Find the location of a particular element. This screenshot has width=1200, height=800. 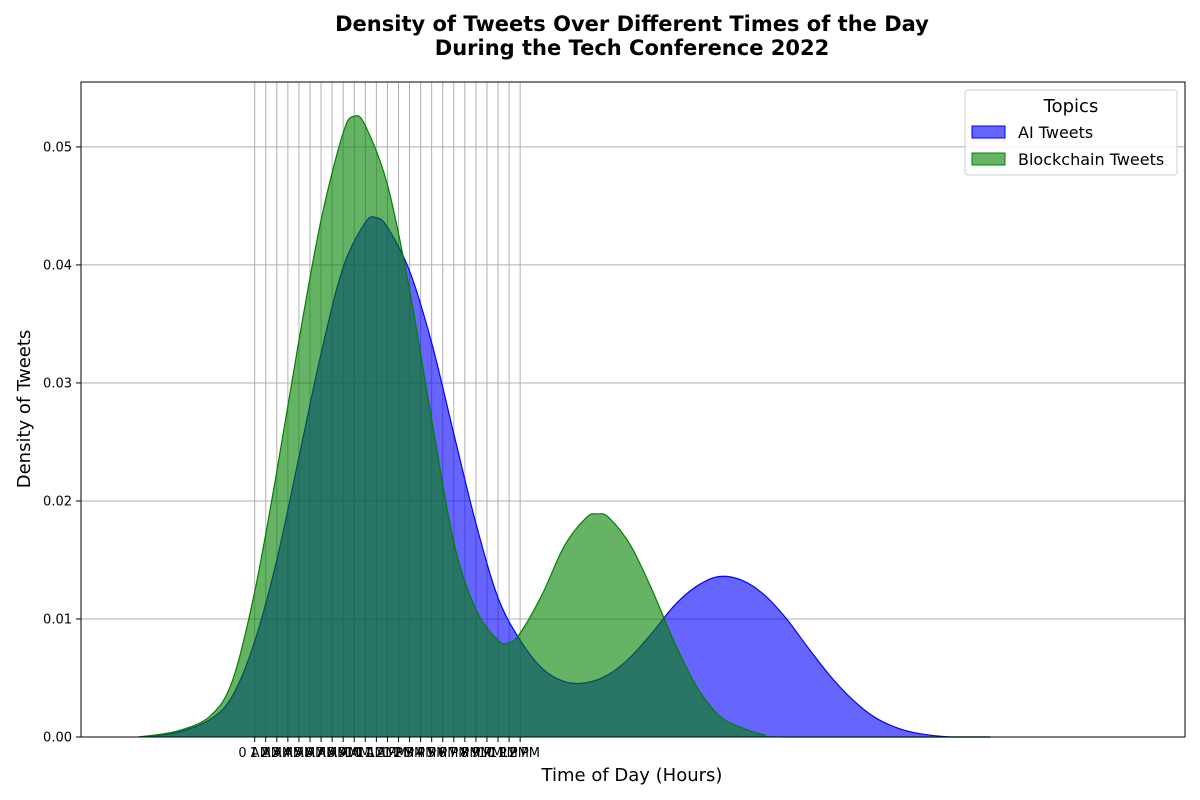

y-tick-label: 0.02 is located at coordinates (57, 501).